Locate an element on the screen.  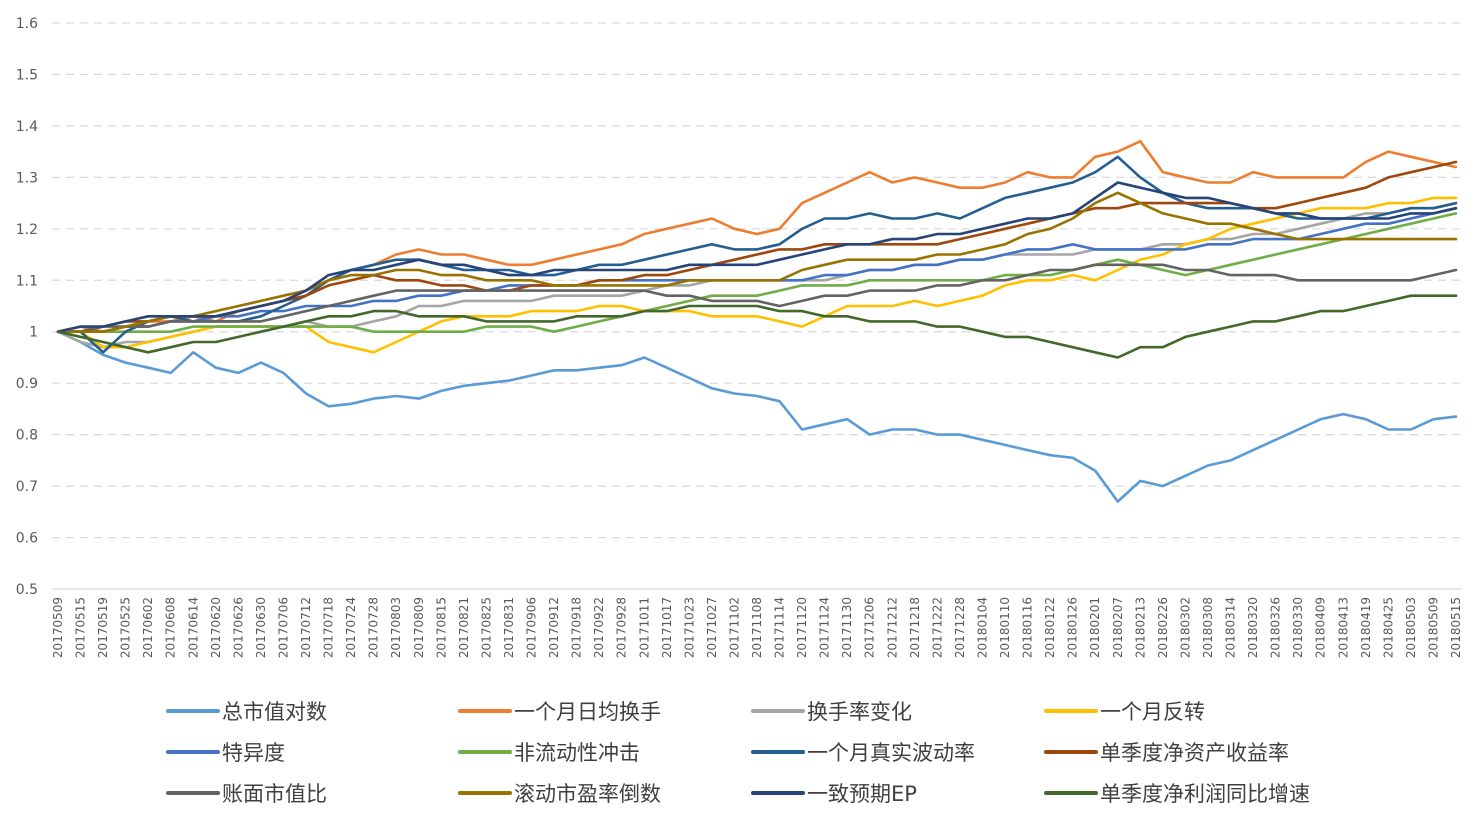
x-tick-label: 20170821 is located at coordinates (464, 627).